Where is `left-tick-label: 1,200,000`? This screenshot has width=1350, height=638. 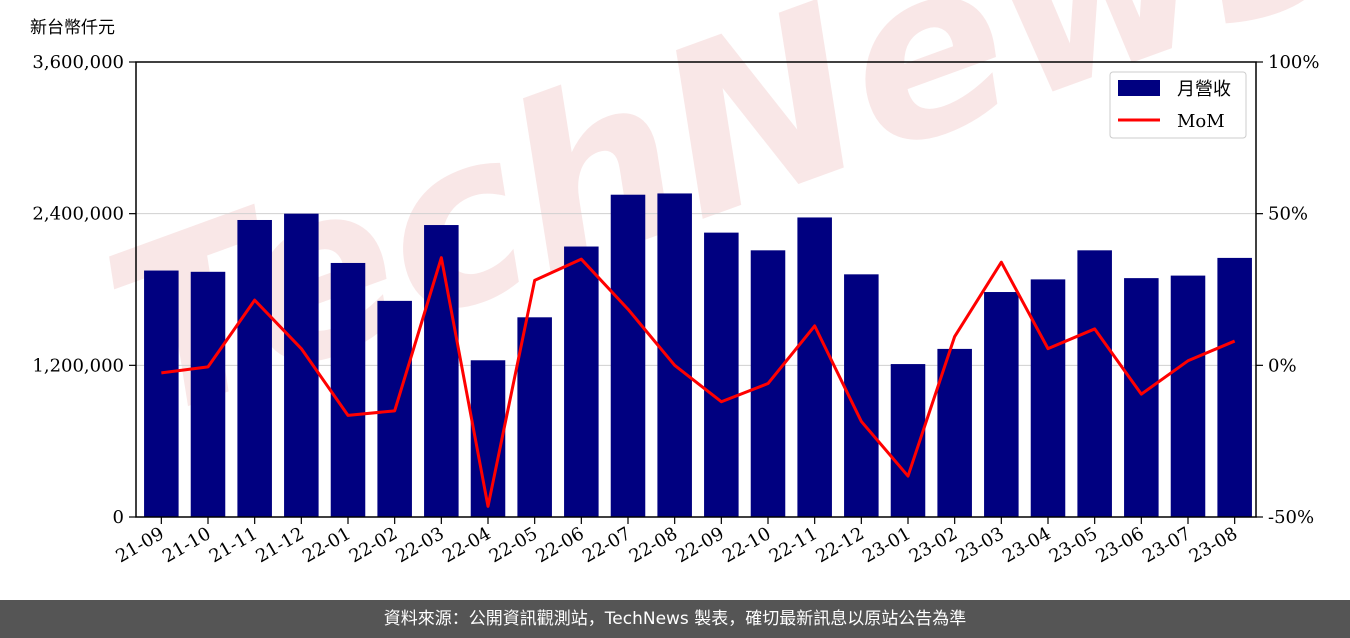
left-tick-label: 1,200,000 is located at coordinates (78, 365).